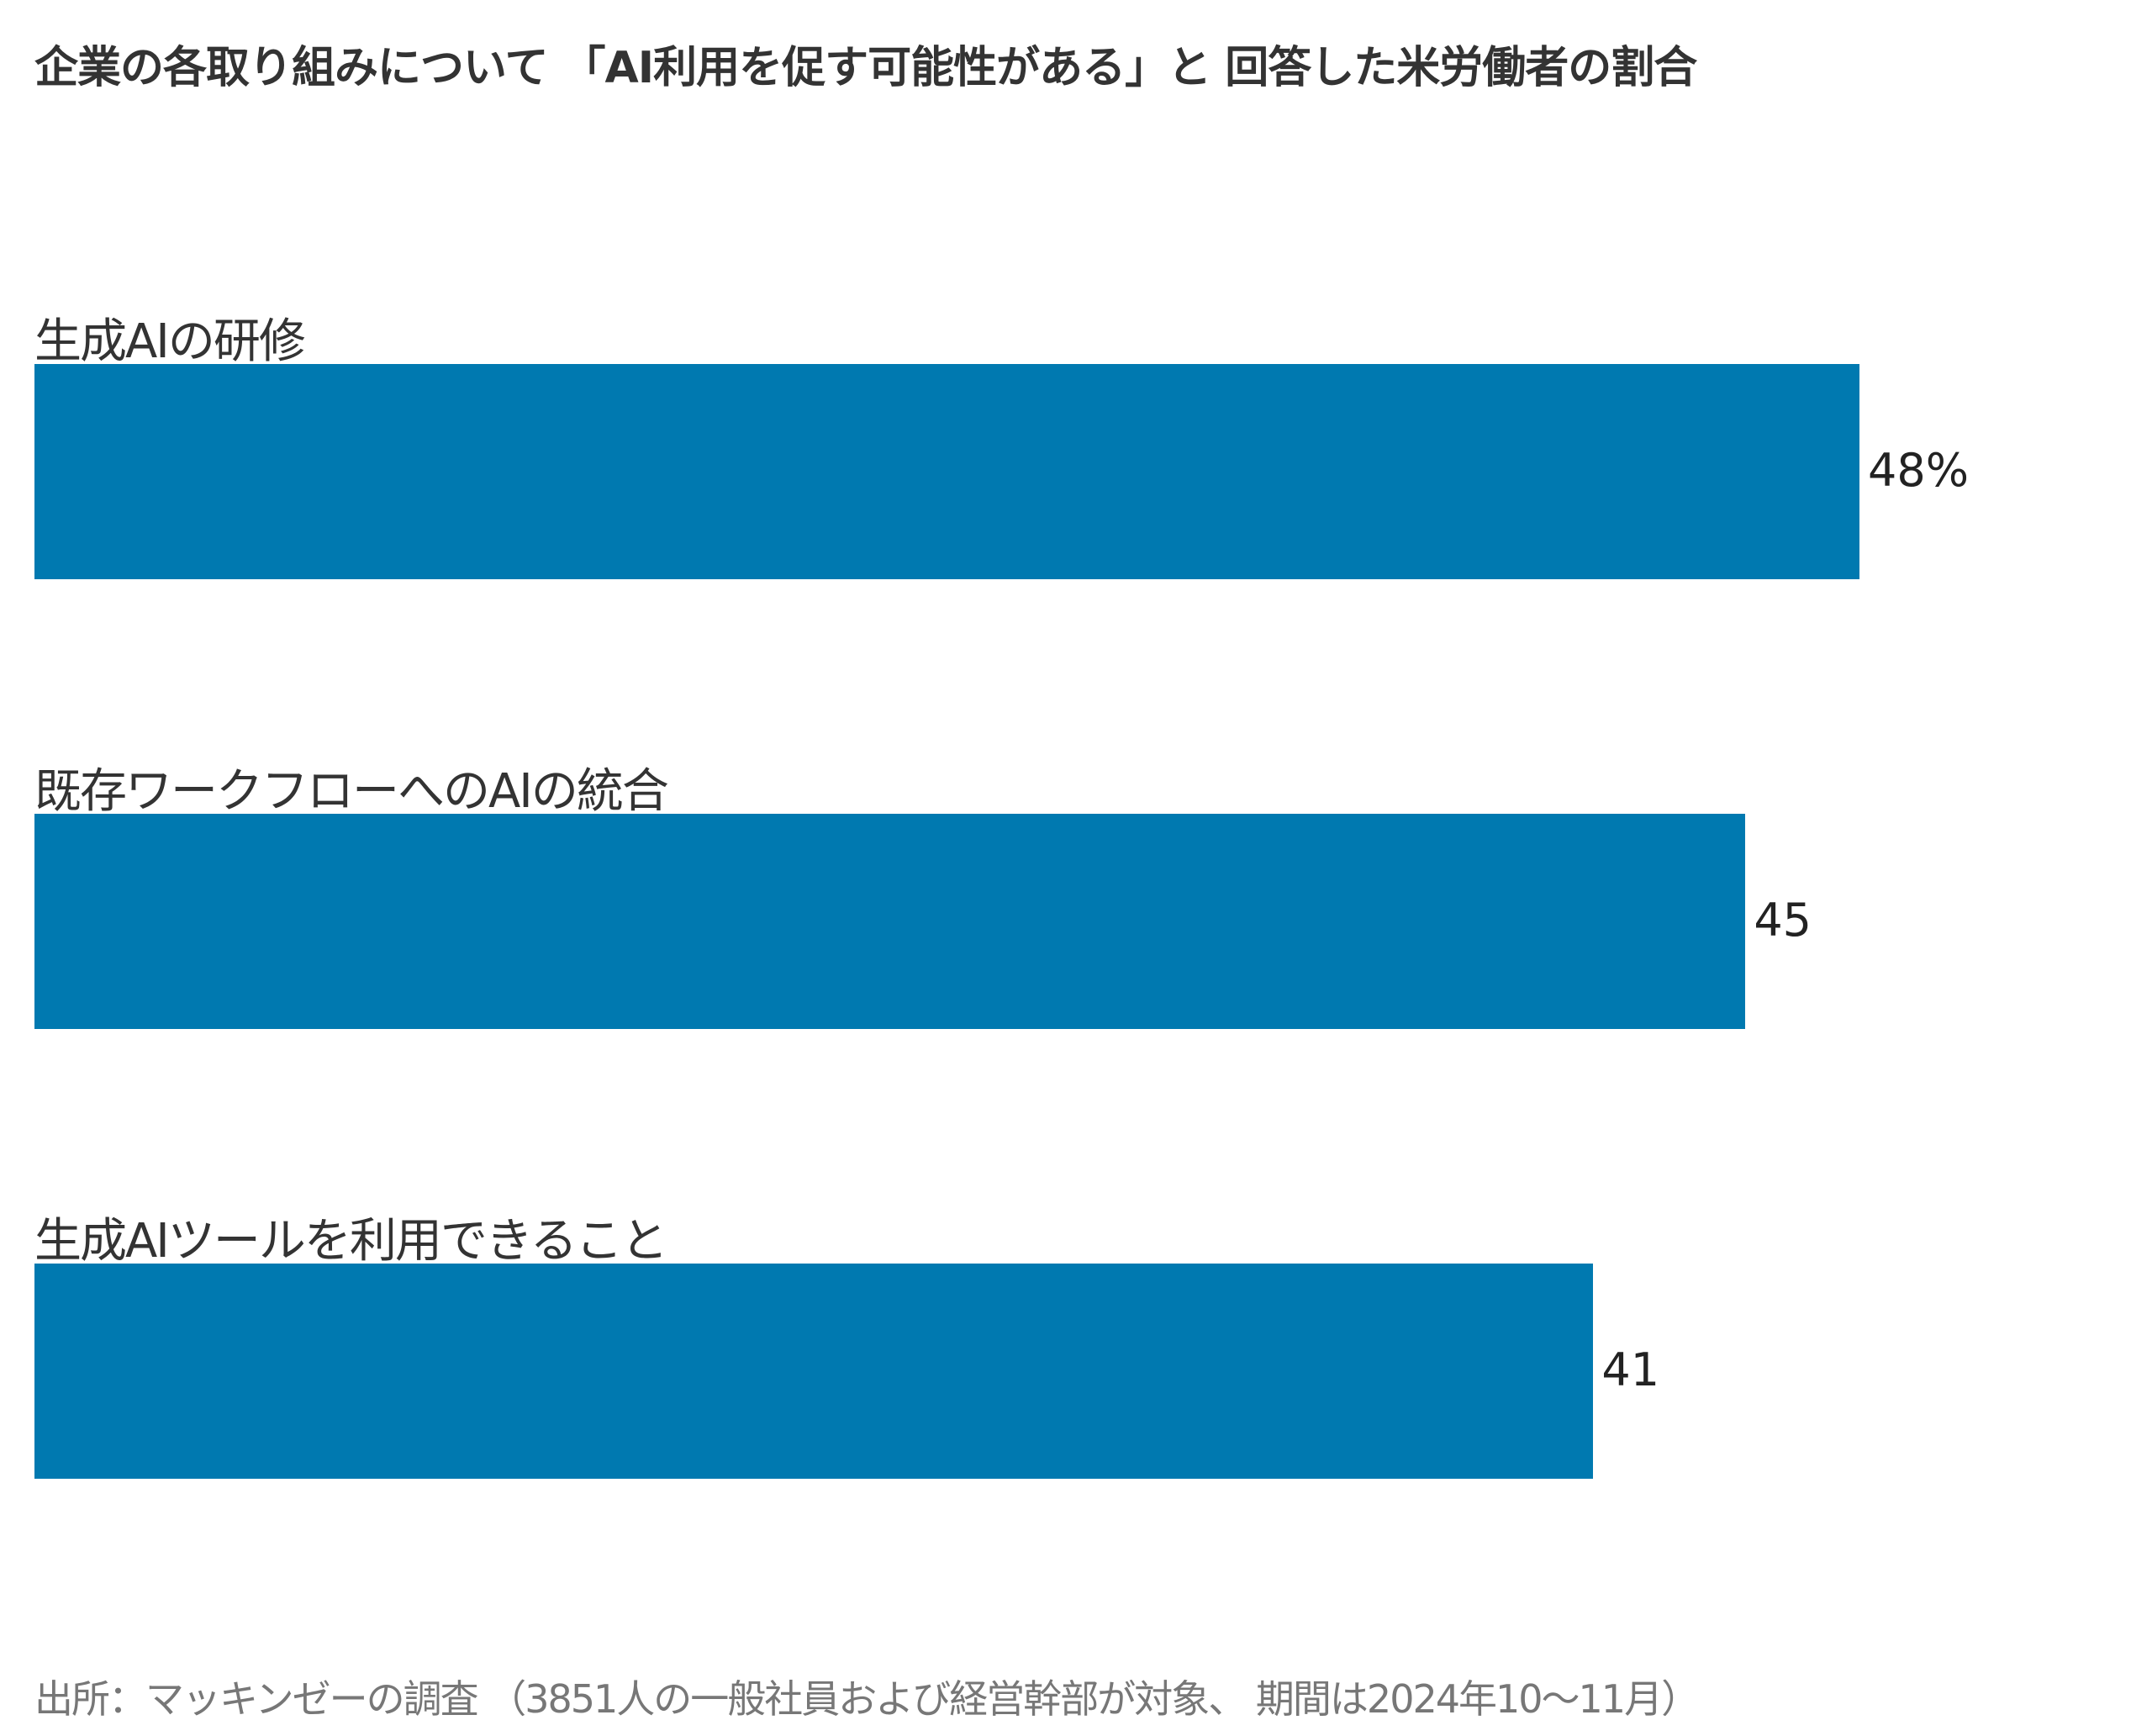  Describe the element at coordinates (170, 341) in the screenshot. I see `category-label: 生成AIの研修` at that location.